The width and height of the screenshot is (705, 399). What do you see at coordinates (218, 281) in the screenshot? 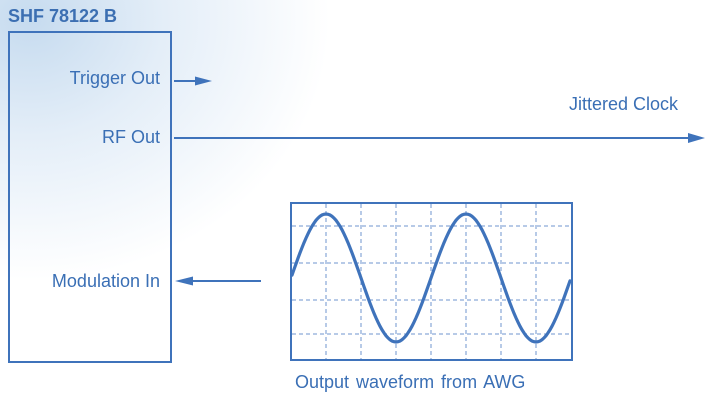
I see `modulation-in-arrow` at bounding box center [218, 281].